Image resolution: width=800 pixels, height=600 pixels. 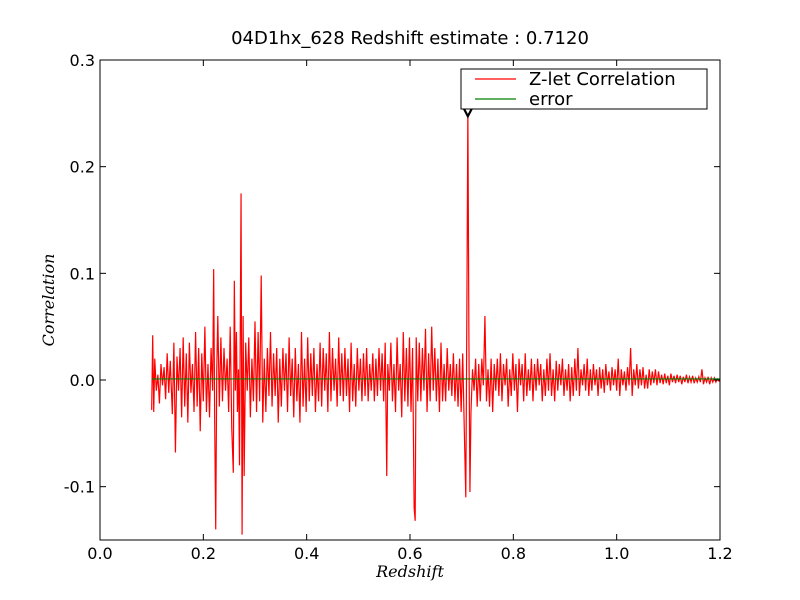 I want to click on legend-box, so click(x=584, y=89).